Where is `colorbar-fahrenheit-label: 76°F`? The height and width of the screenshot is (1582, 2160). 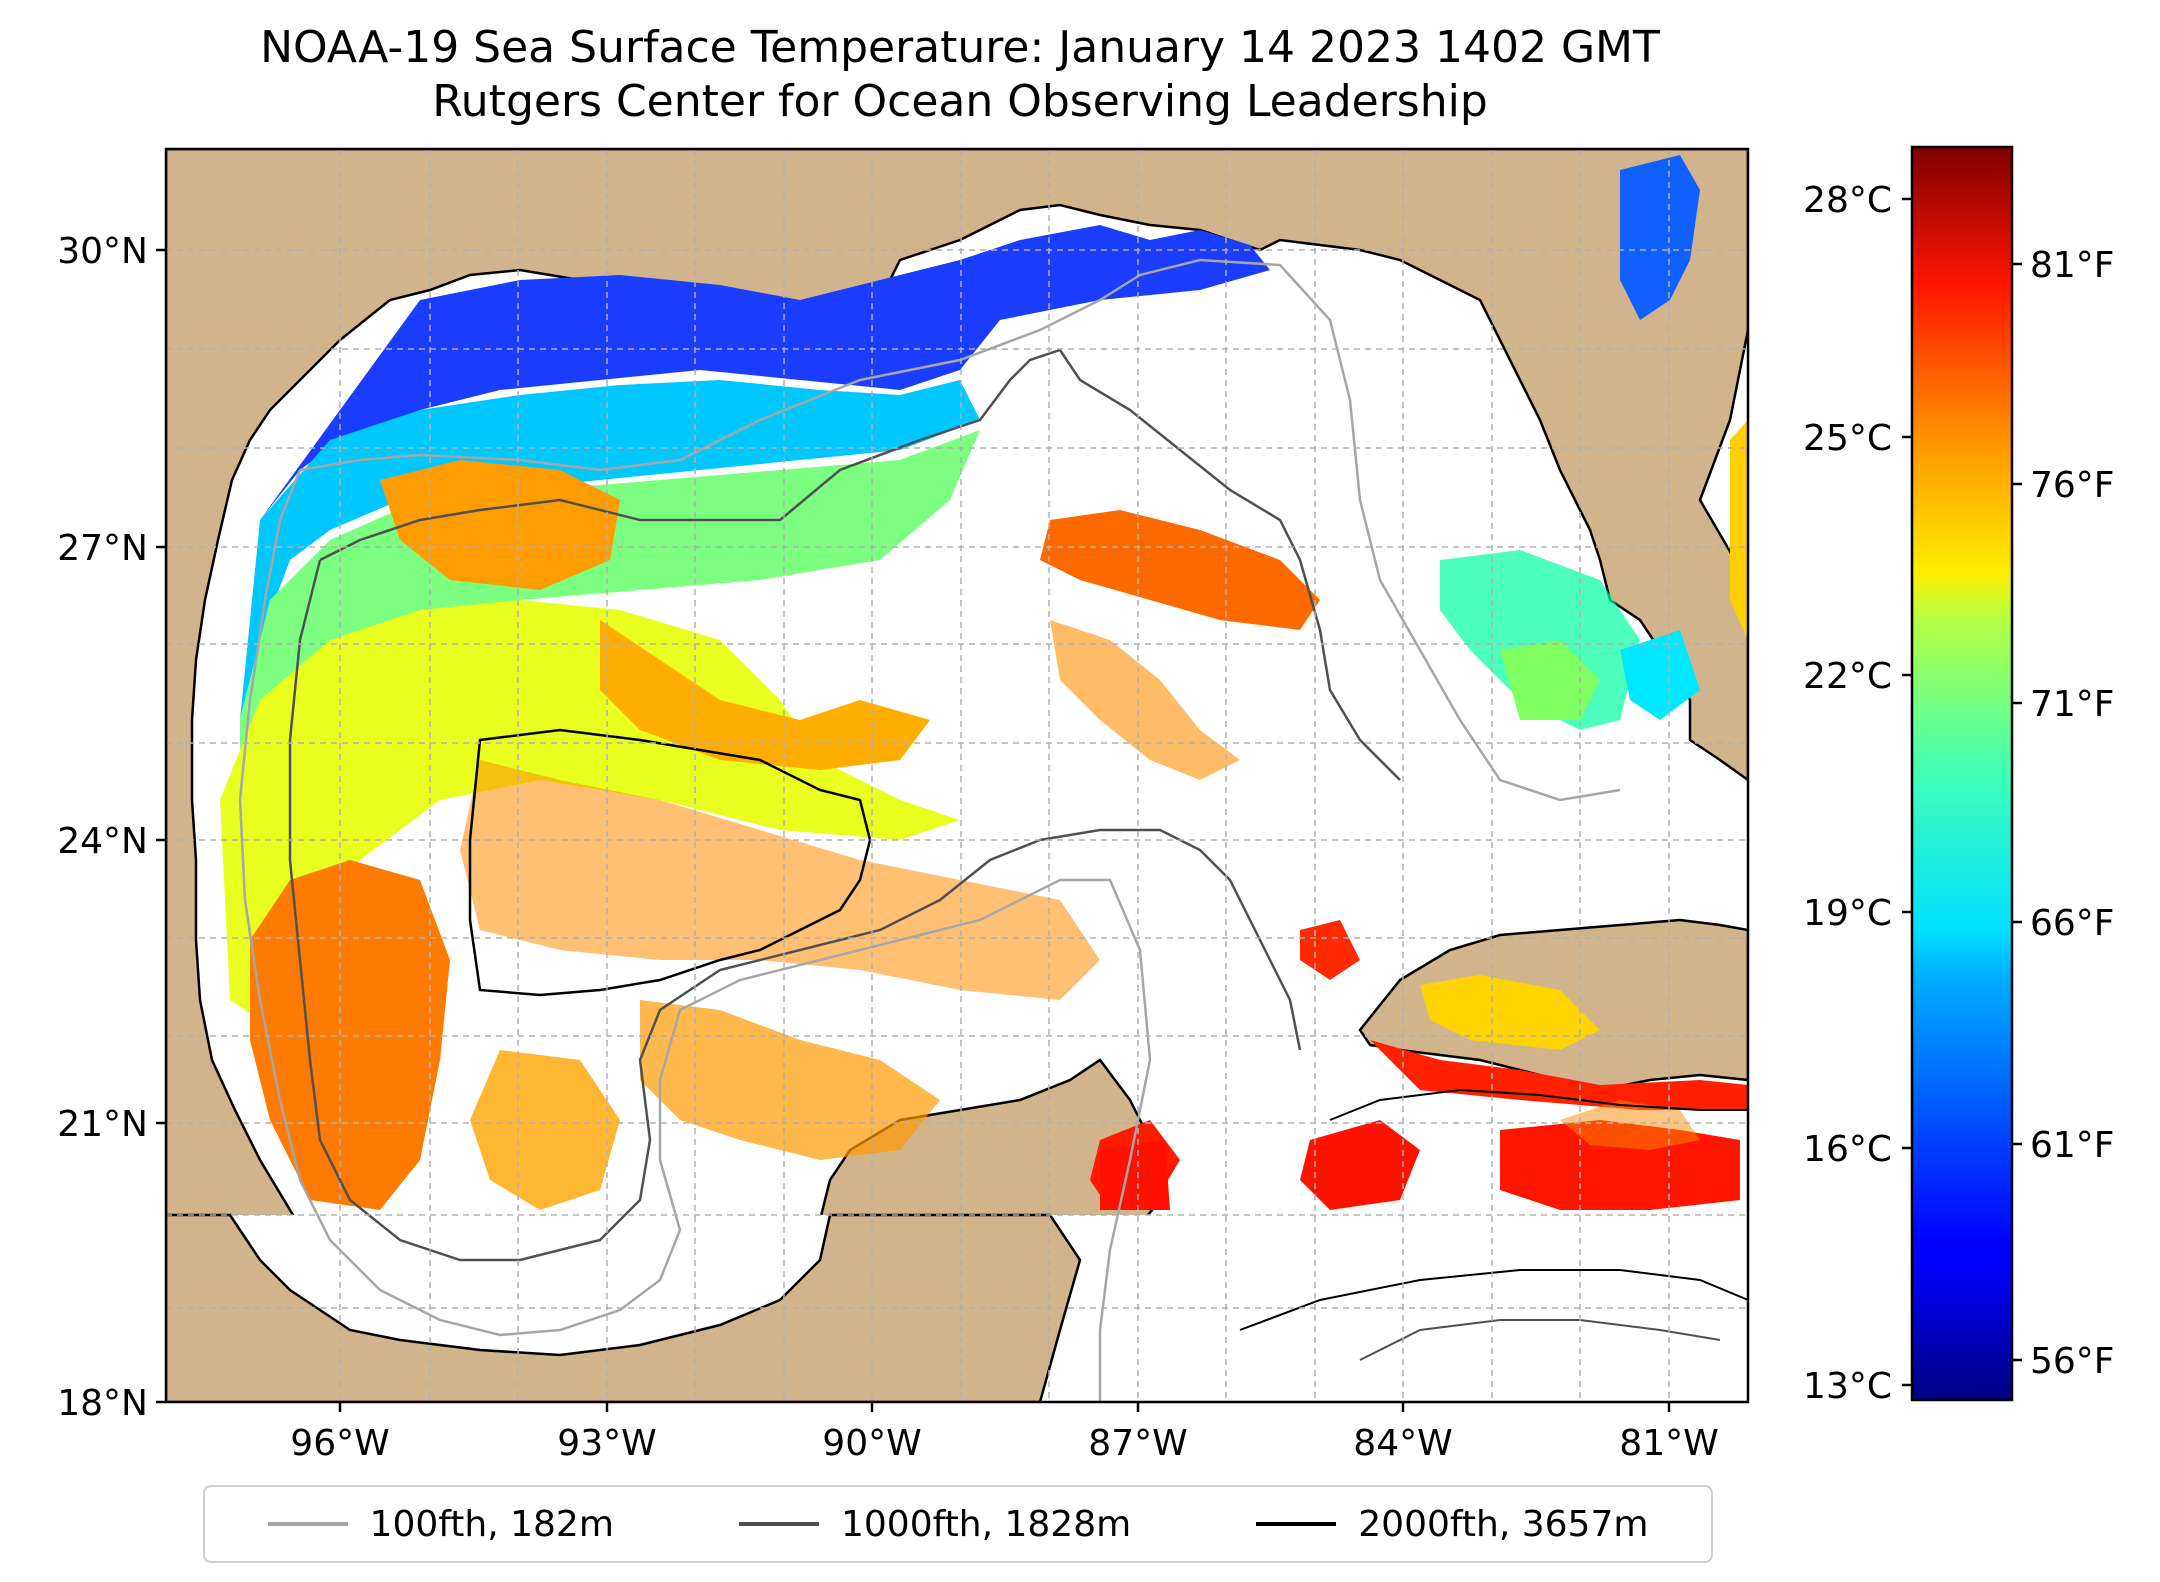
colorbar-fahrenheit-label: 76°F is located at coordinates (2072, 485).